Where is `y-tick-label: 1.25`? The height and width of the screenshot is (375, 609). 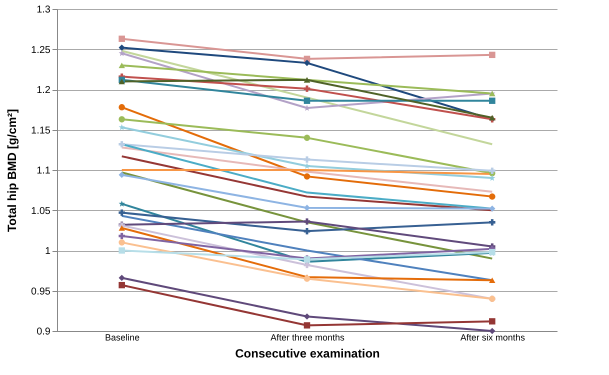
y-tick-label: 1.25 is located at coordinates (41, 50).